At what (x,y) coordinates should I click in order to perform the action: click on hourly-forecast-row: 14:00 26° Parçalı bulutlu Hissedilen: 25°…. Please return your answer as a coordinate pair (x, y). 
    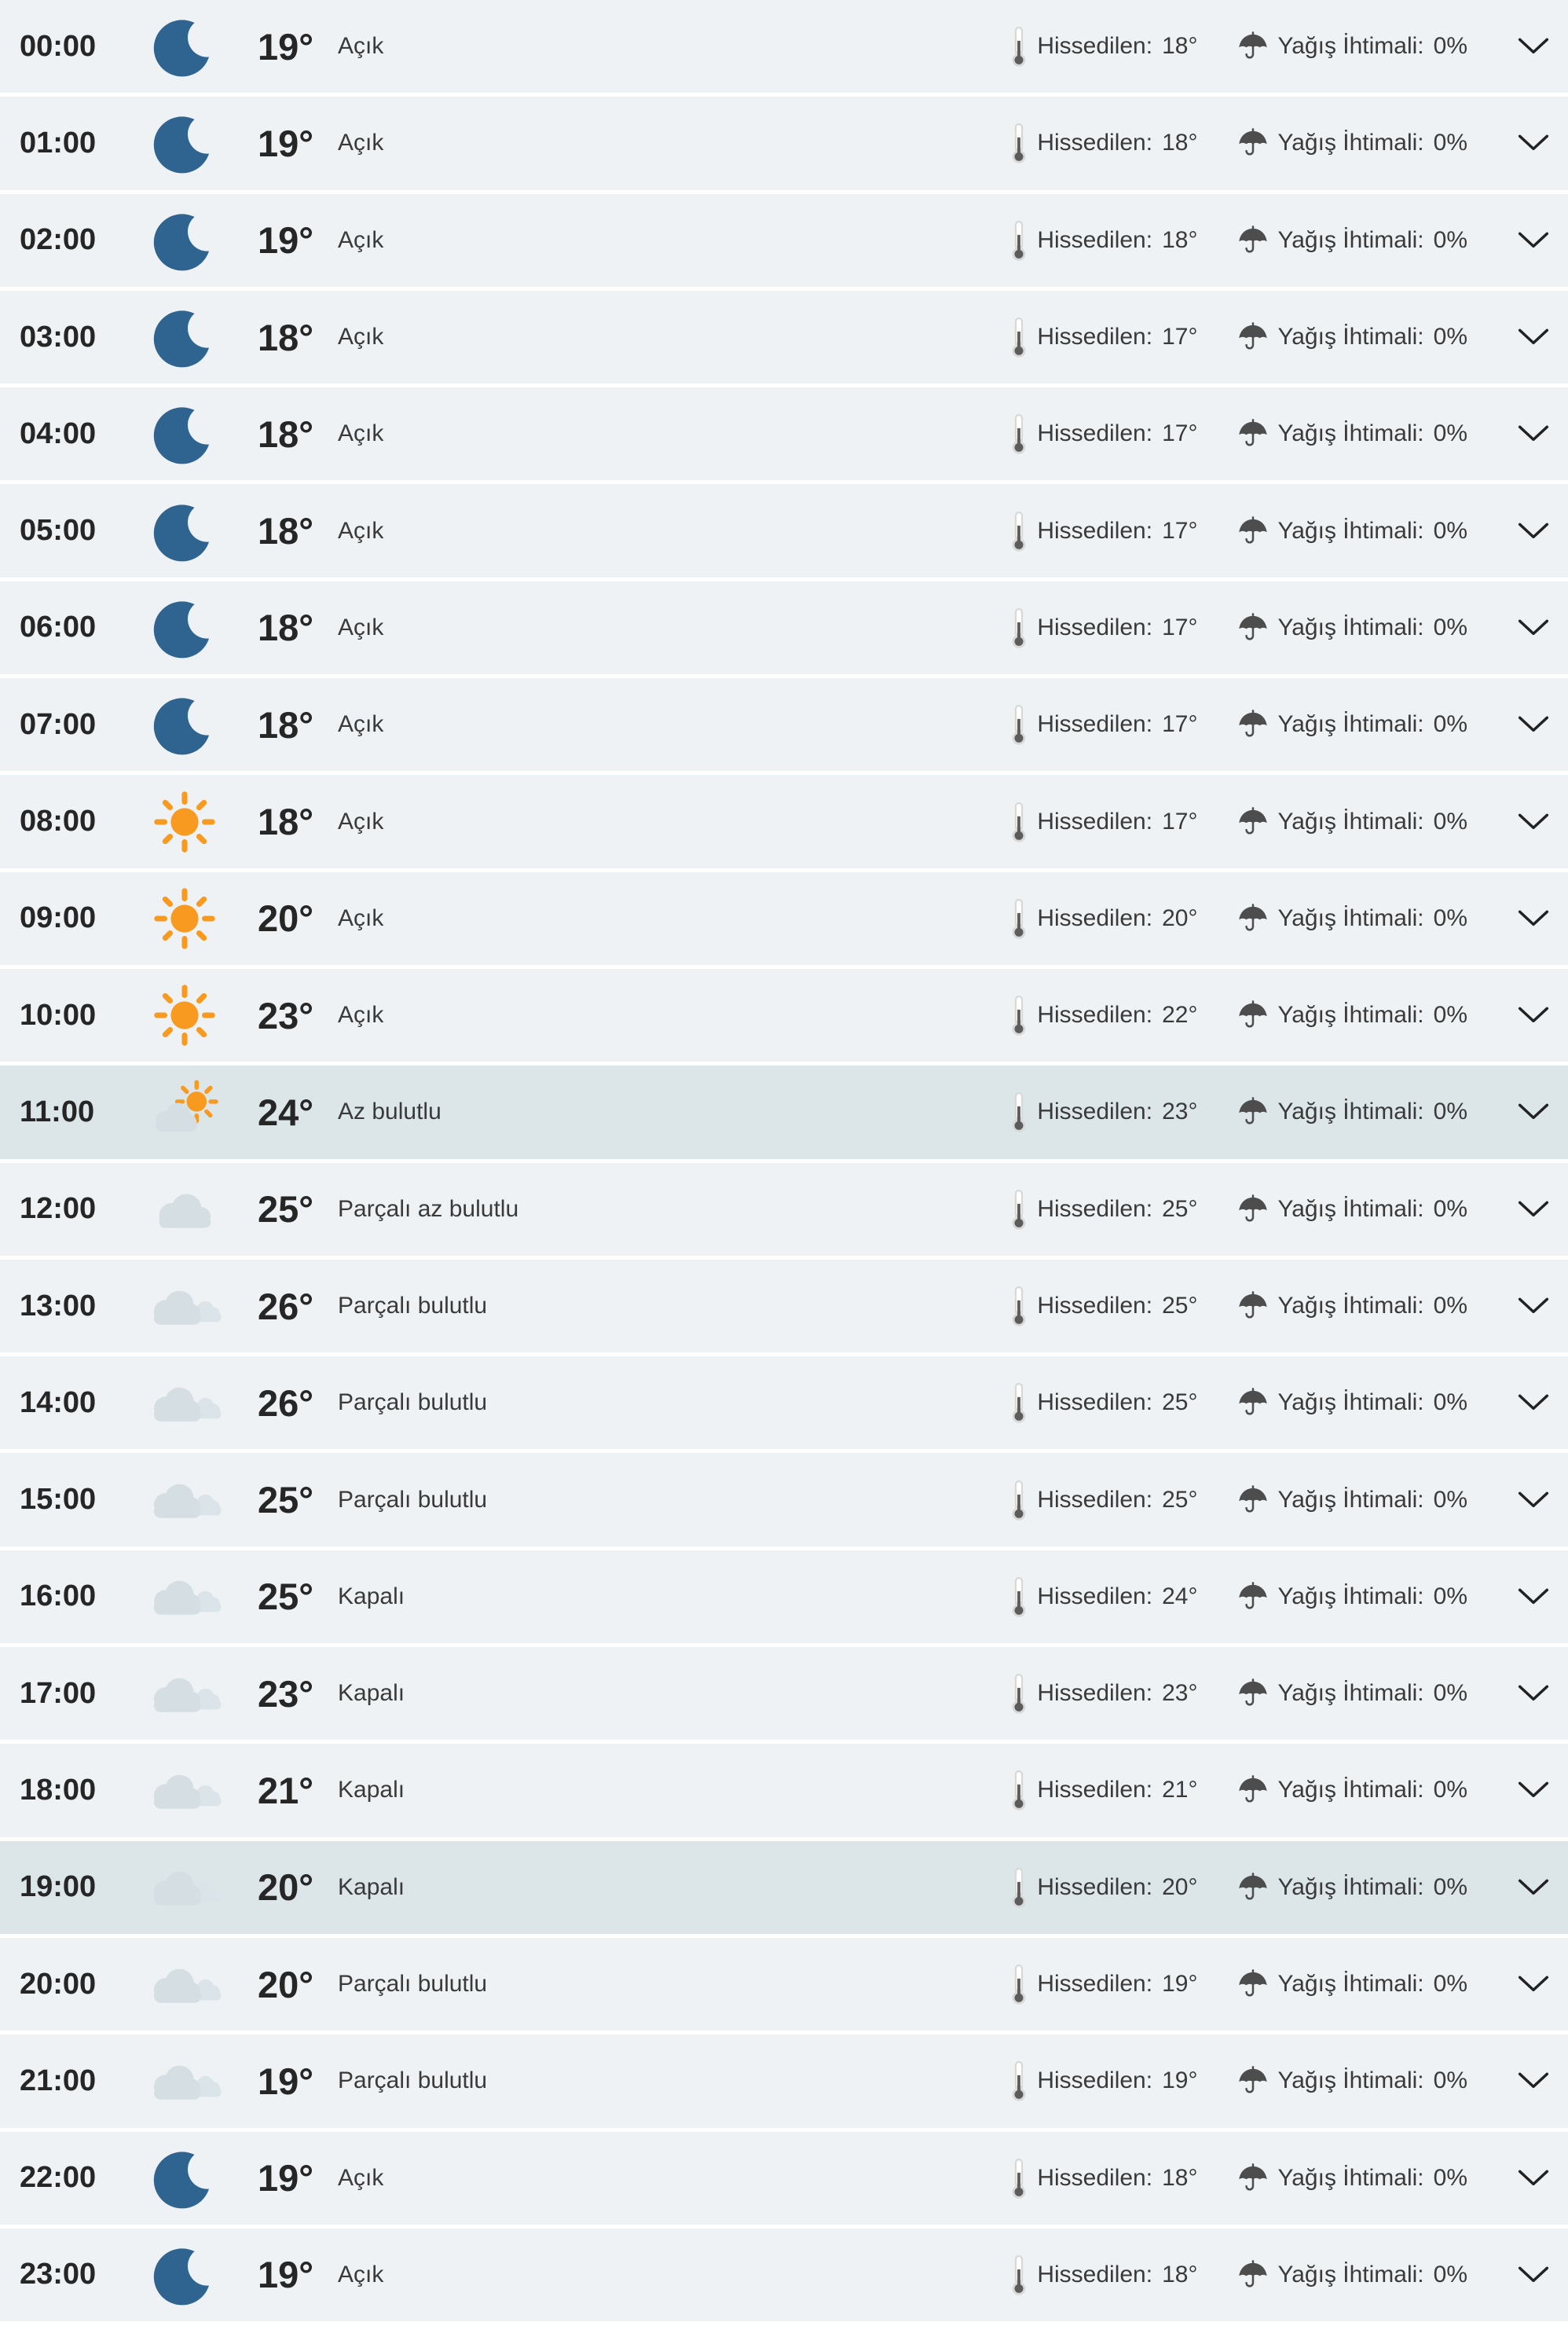
    Looking at the image, I should click on (784, 1403).